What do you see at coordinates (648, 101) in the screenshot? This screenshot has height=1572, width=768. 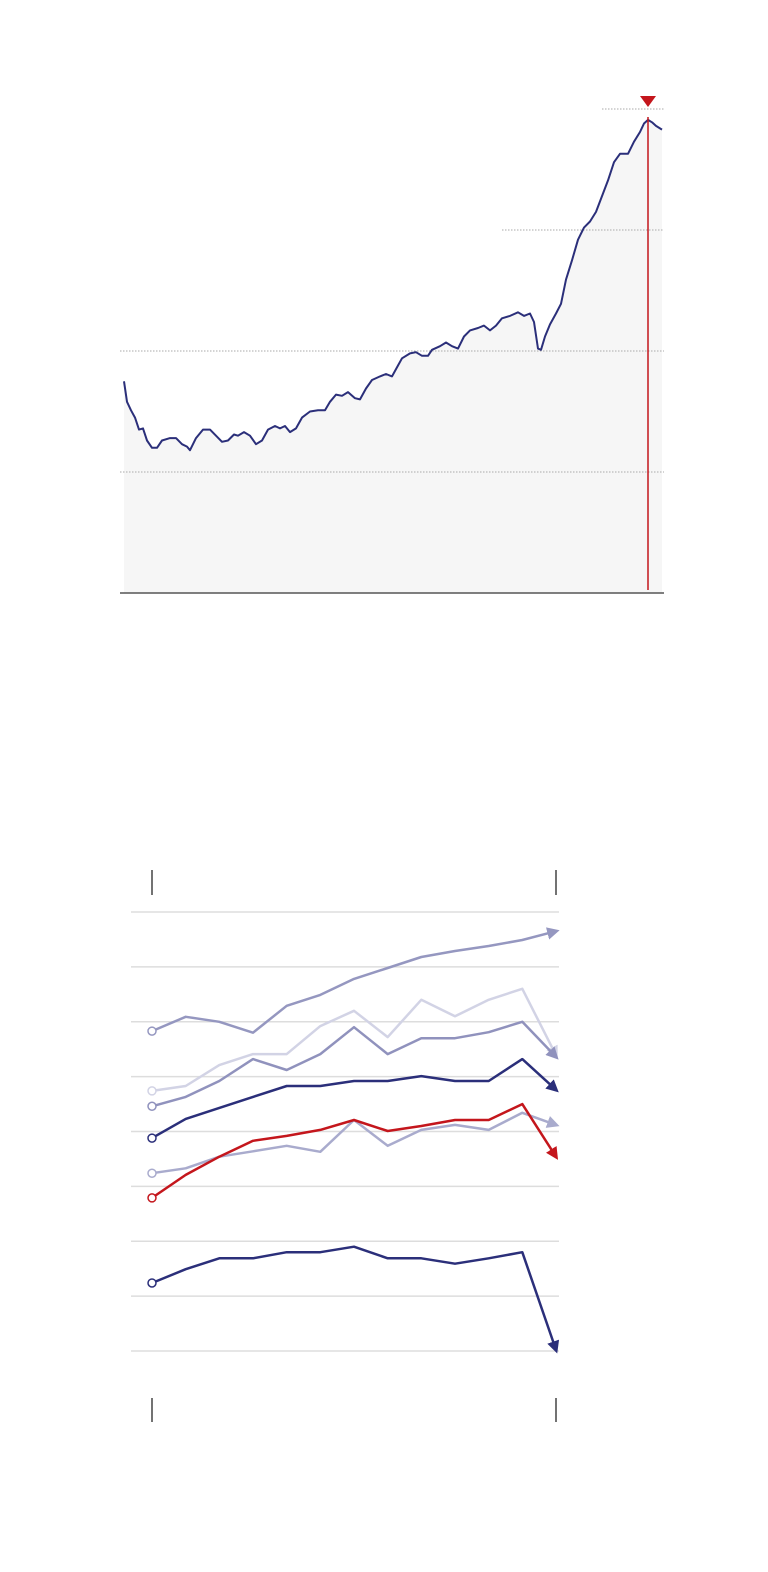 I see `marker-triangle` at bounding box center [648, 101].